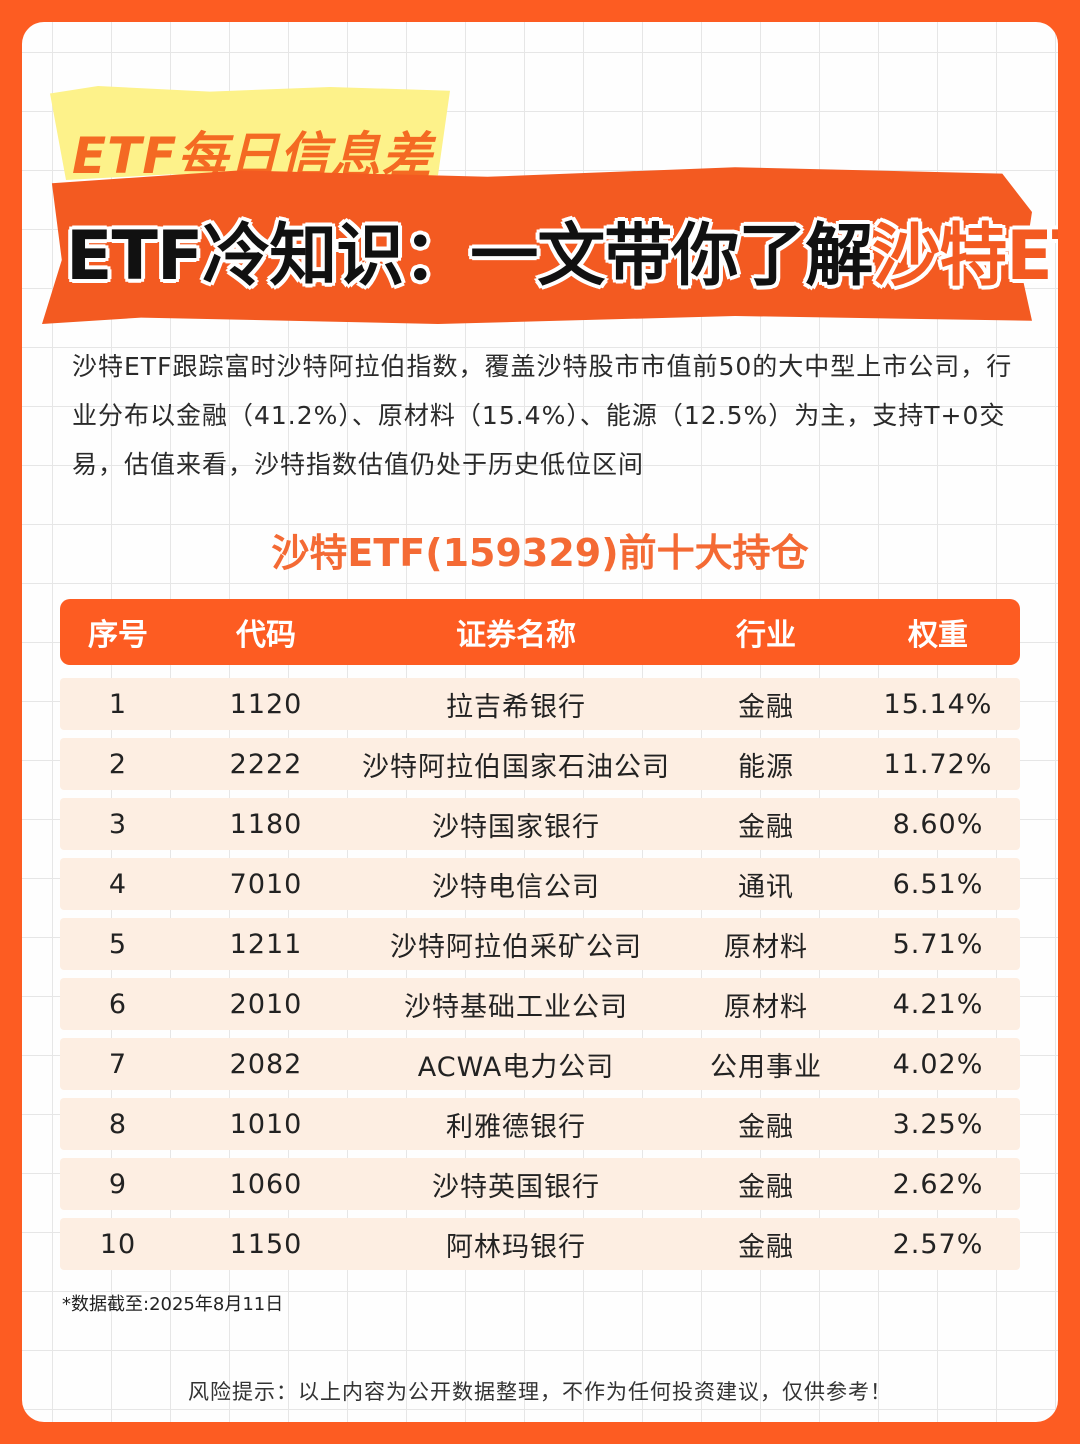  Describe the element at coordinates (469, 256) in the screenshot. I see `title-prefix: ETF冷知识：一文带你了解` at that location.